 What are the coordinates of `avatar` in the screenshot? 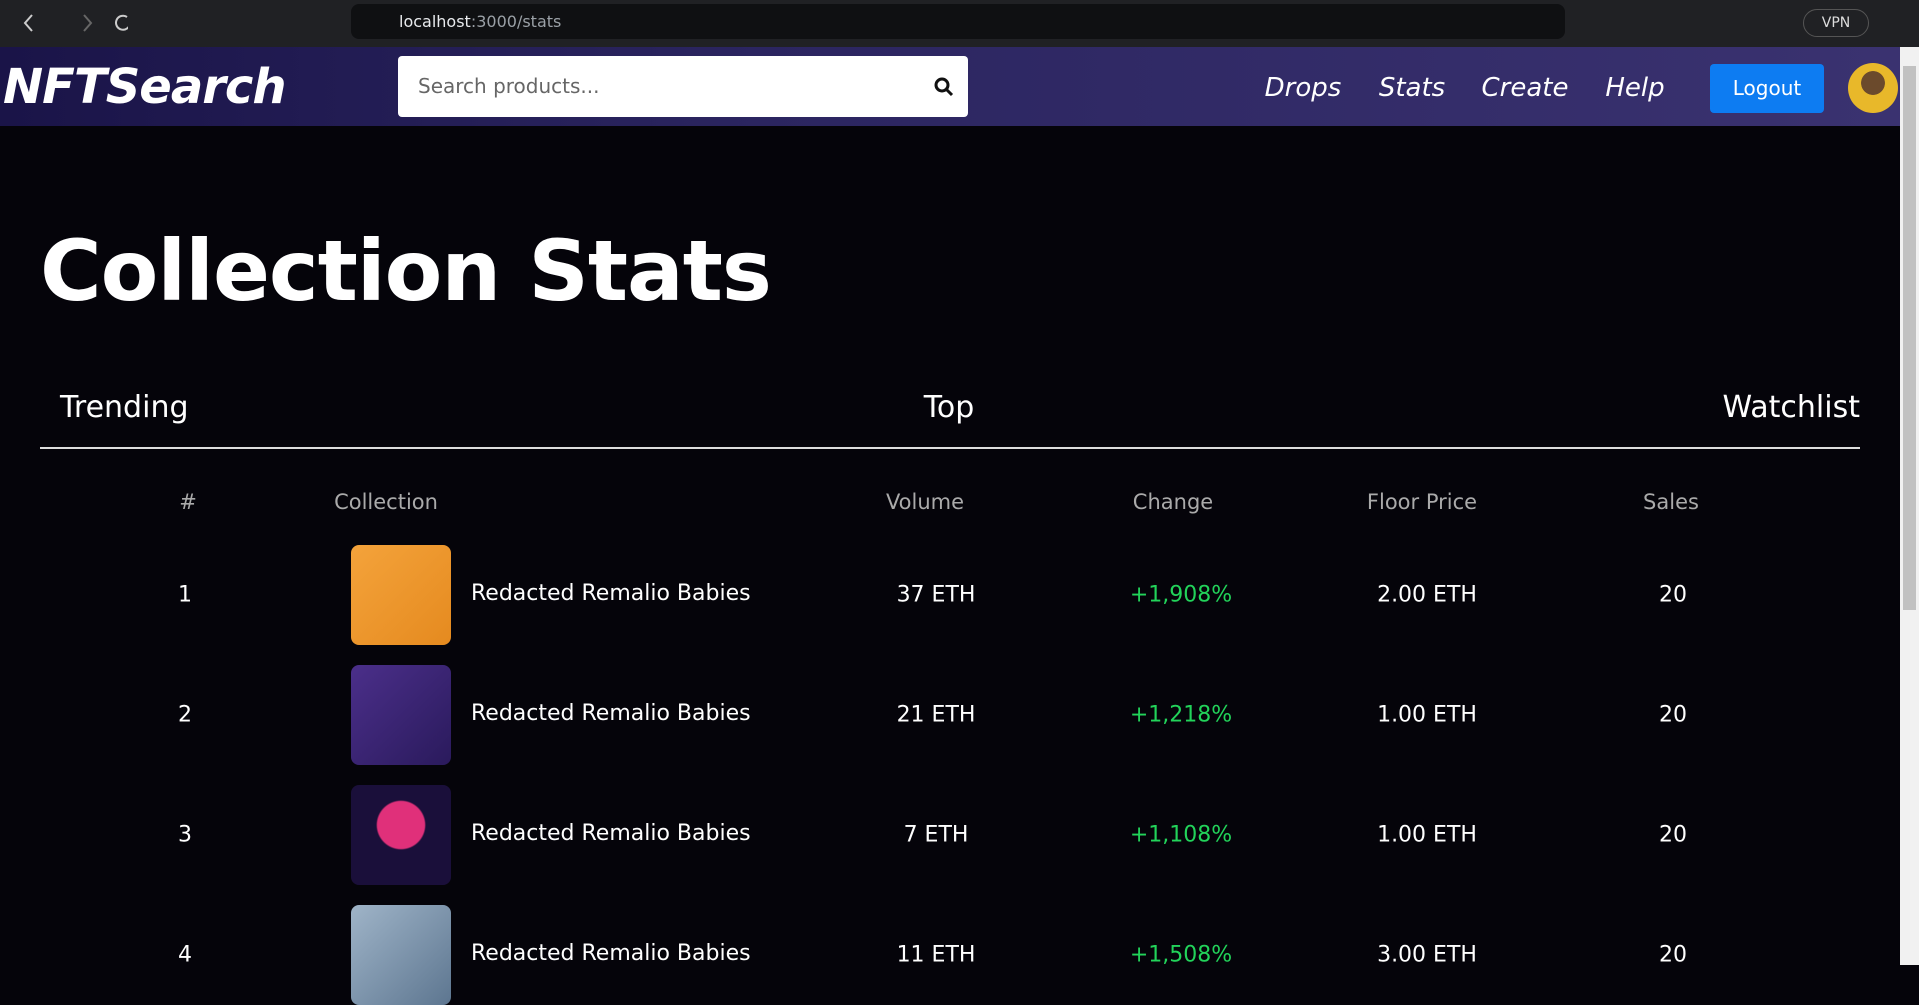 It's located at (1873, 88).